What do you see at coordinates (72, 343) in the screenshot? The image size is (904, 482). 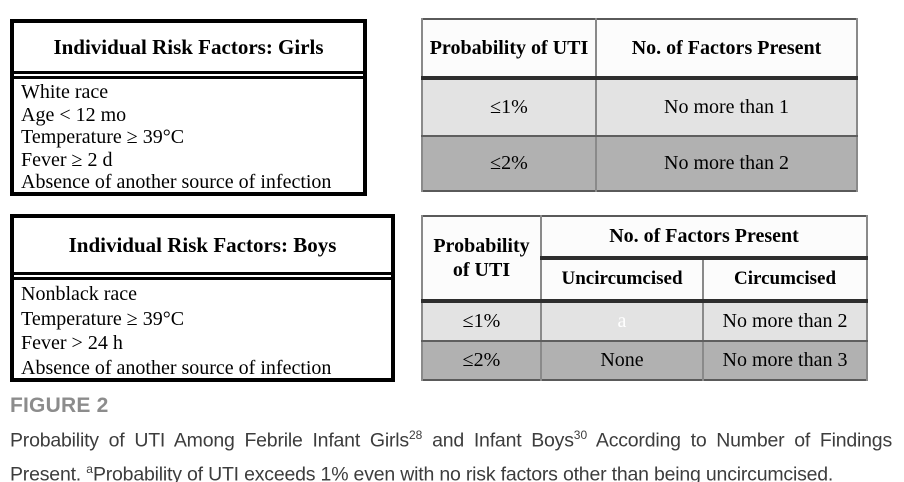 I see `boys-factor-item: Fever > 24 h` at bounding box center [72, 343].